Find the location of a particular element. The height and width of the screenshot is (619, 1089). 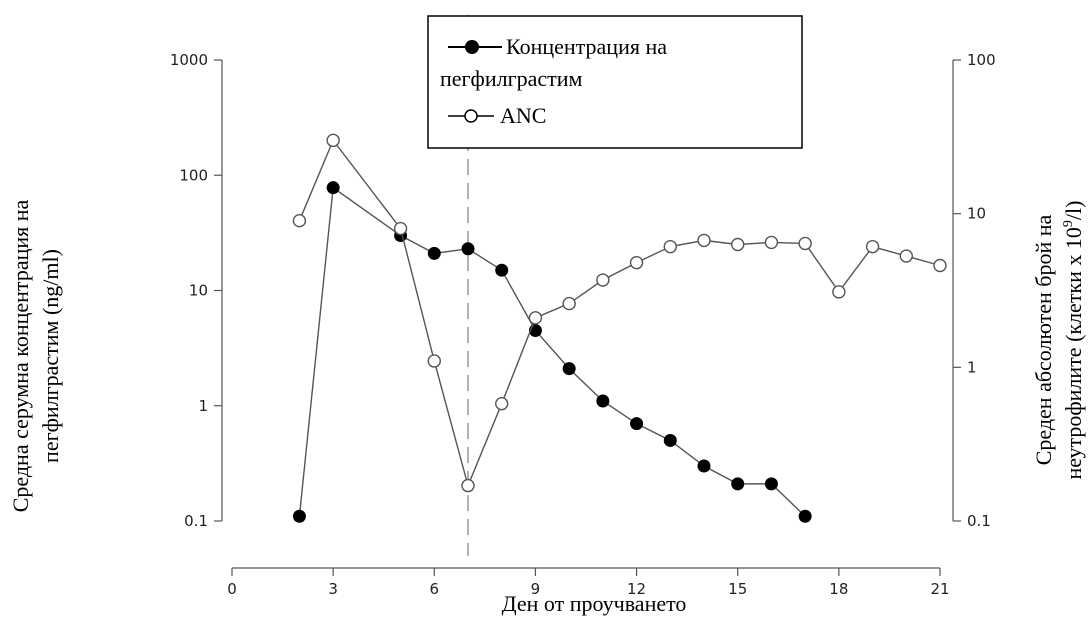

legend-filled-marker is located at coordinates (472, 47).